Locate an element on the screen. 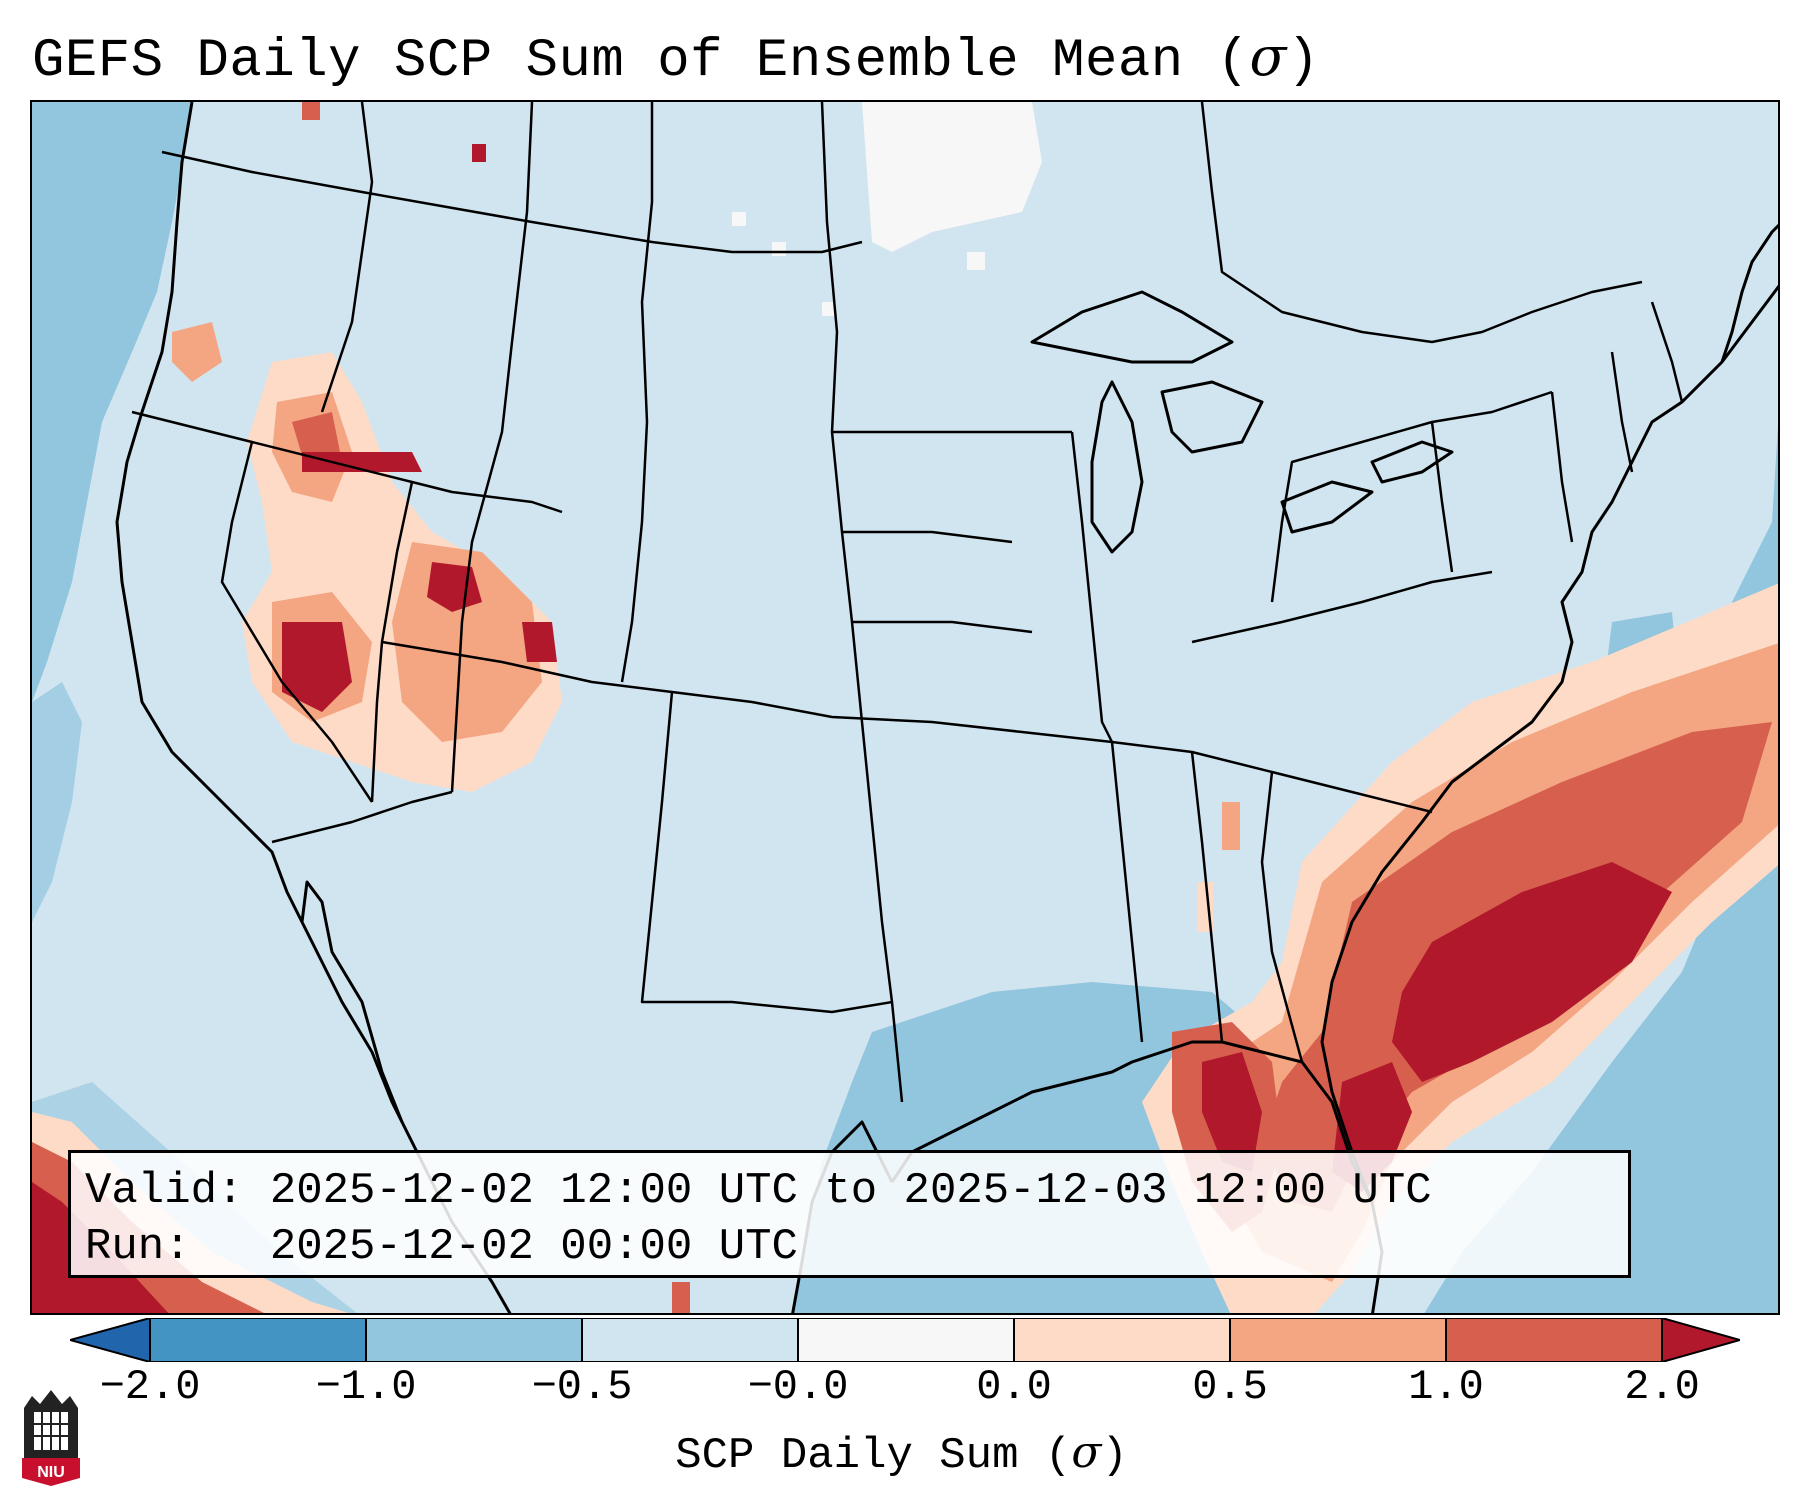 The height and width of the screenshot is (1506, 1803). basin-anomaly-max is located at coordinates (317, 667).